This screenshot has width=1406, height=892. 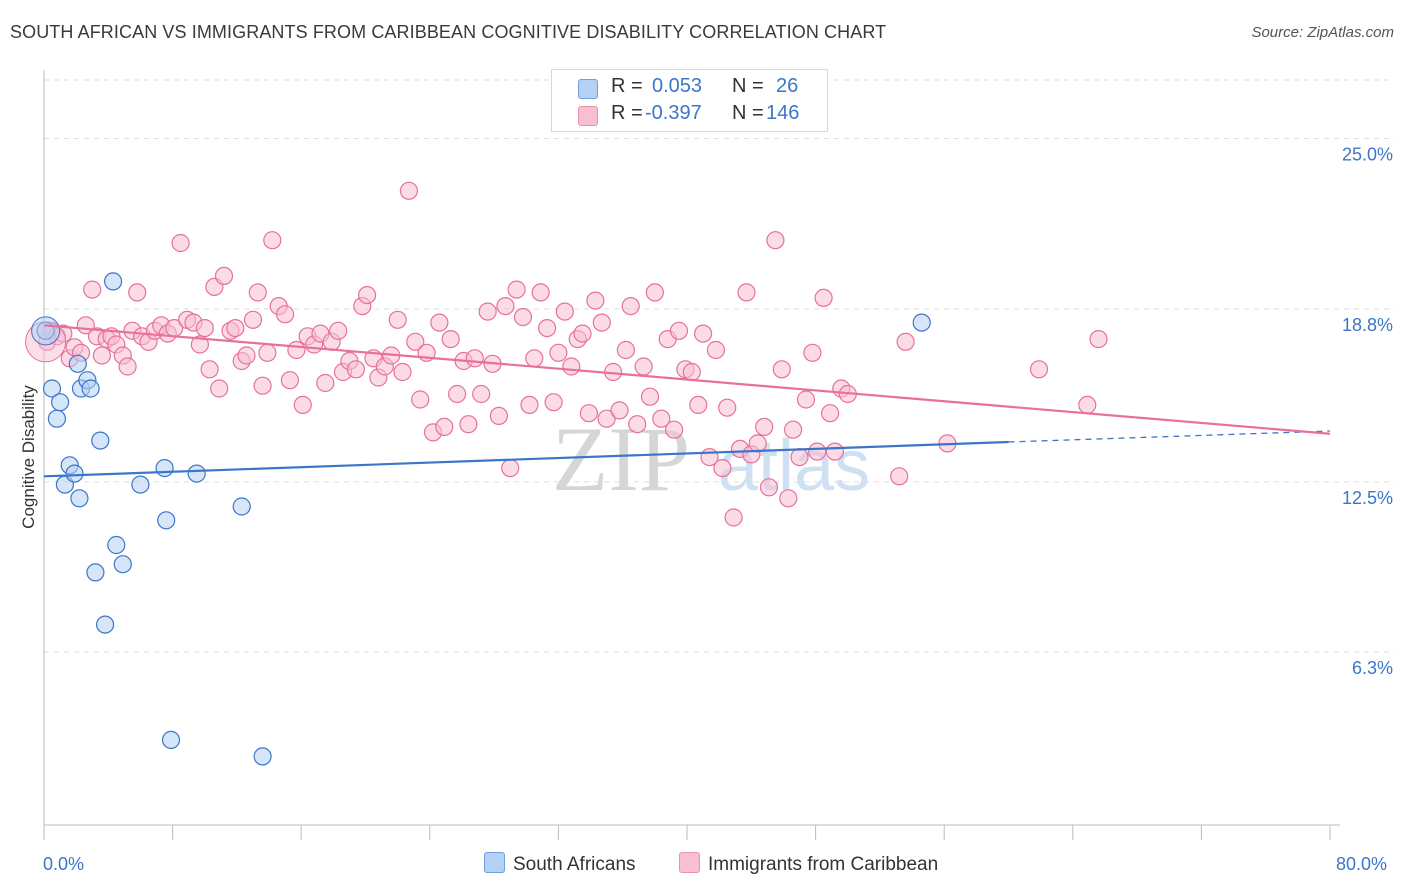 I want to click on x-tick-label-min: 0.0%, so click(x=63, y=864).